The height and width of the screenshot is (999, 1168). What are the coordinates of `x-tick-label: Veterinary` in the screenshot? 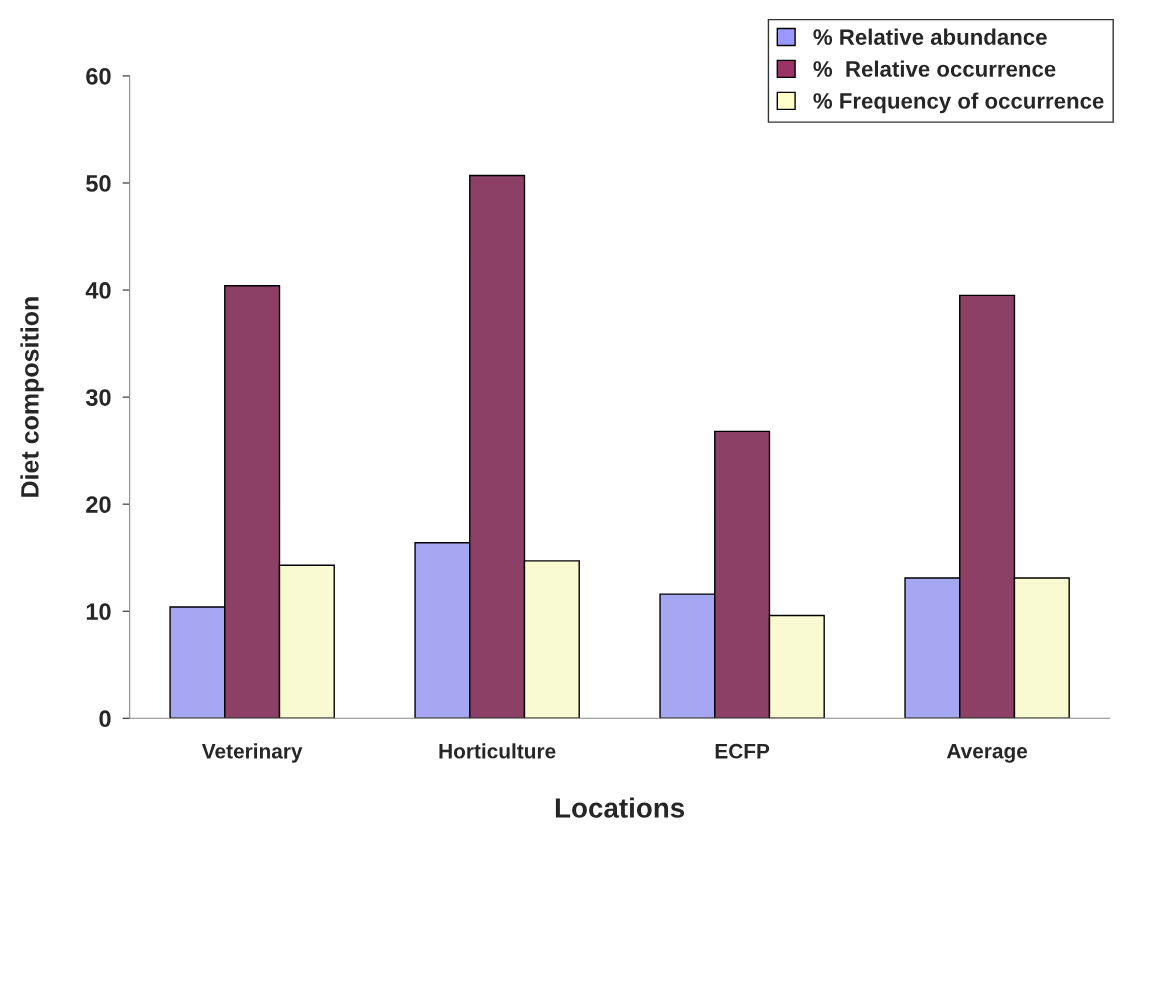 It's located at (252, 753).